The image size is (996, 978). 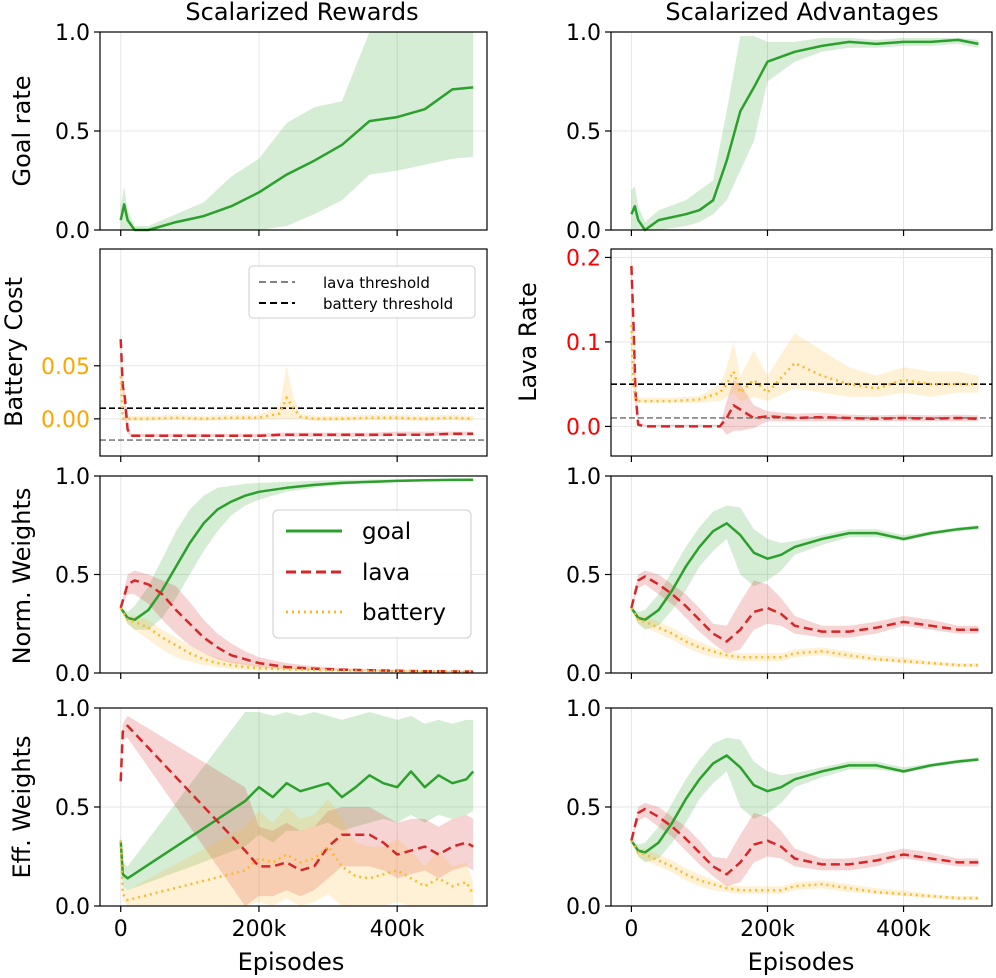 I want to click on legend-lava-threshold-label: lava threshold, so click(x=376, y=283).